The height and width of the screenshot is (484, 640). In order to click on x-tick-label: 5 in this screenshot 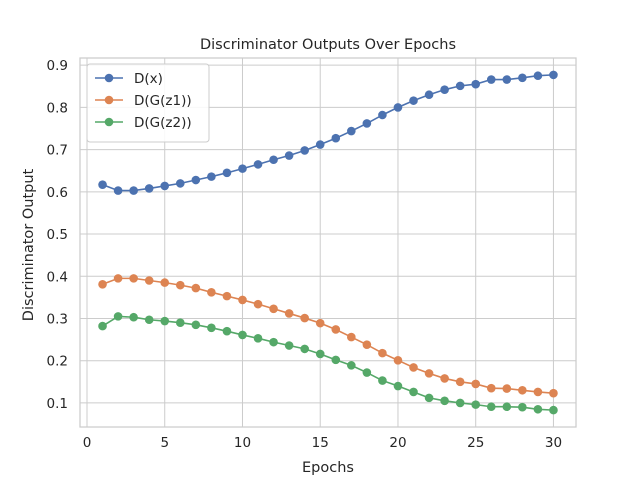, I will do `click(164, 443)`.